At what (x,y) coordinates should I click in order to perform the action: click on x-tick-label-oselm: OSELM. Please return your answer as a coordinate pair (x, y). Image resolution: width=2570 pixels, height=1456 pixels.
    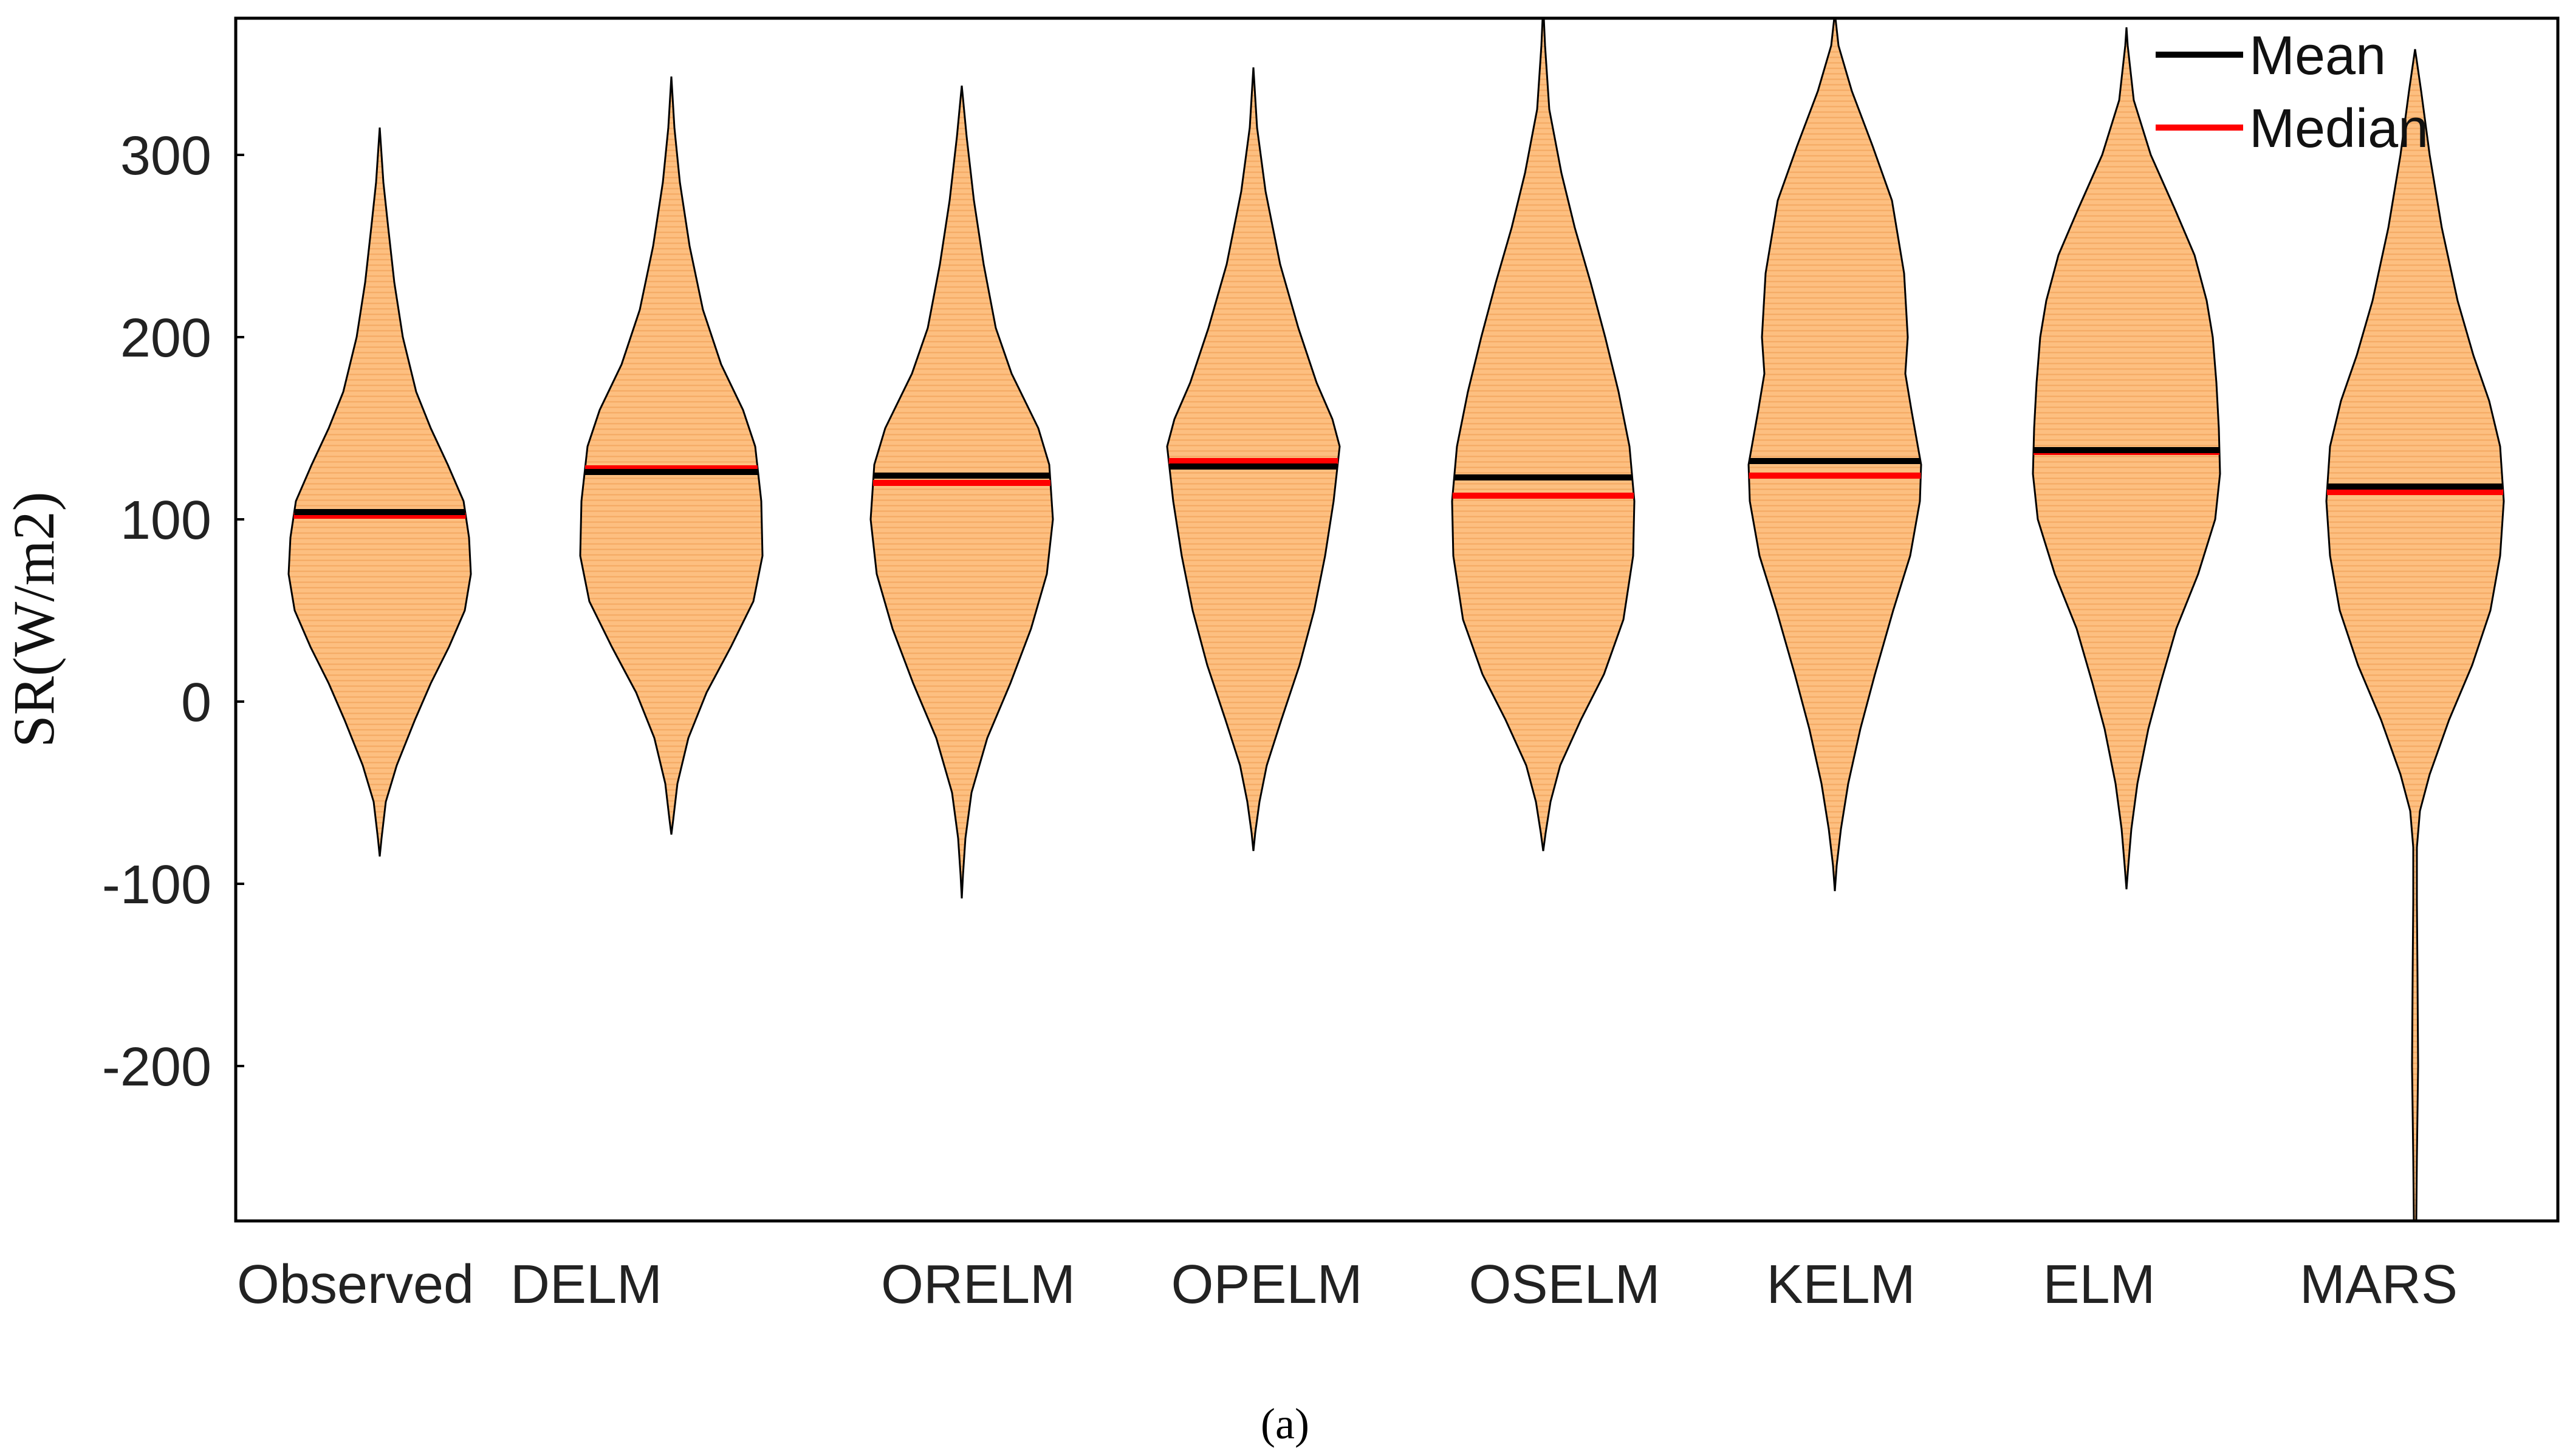
    Looking at the image, I should click on (1564, 1284).